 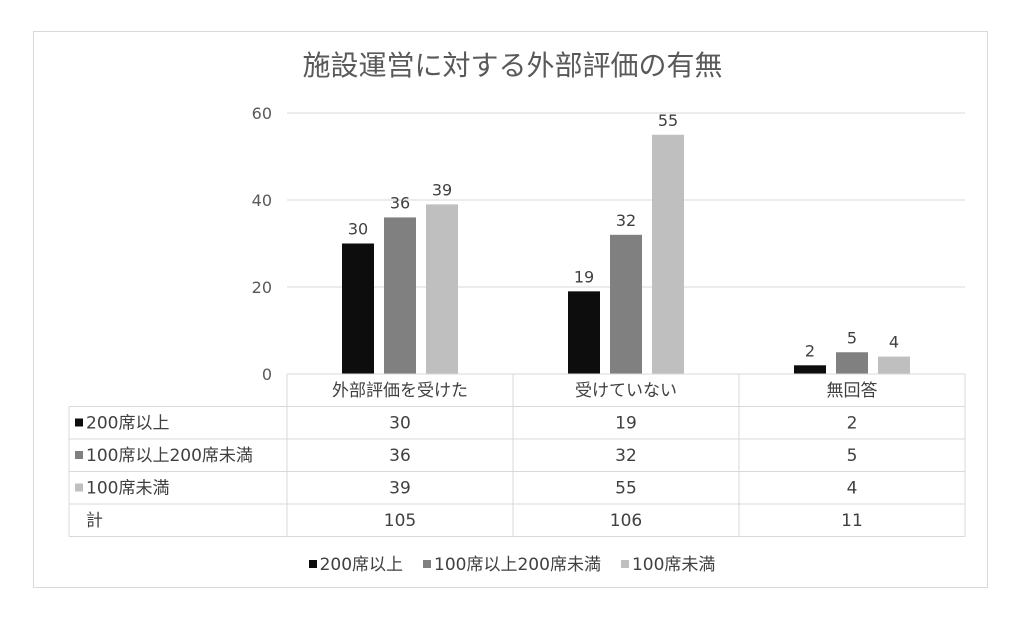 What do you see at coordinates (668, 120) in the screenshot?
I see `data-label: 55` at bounding box center [668, 120].